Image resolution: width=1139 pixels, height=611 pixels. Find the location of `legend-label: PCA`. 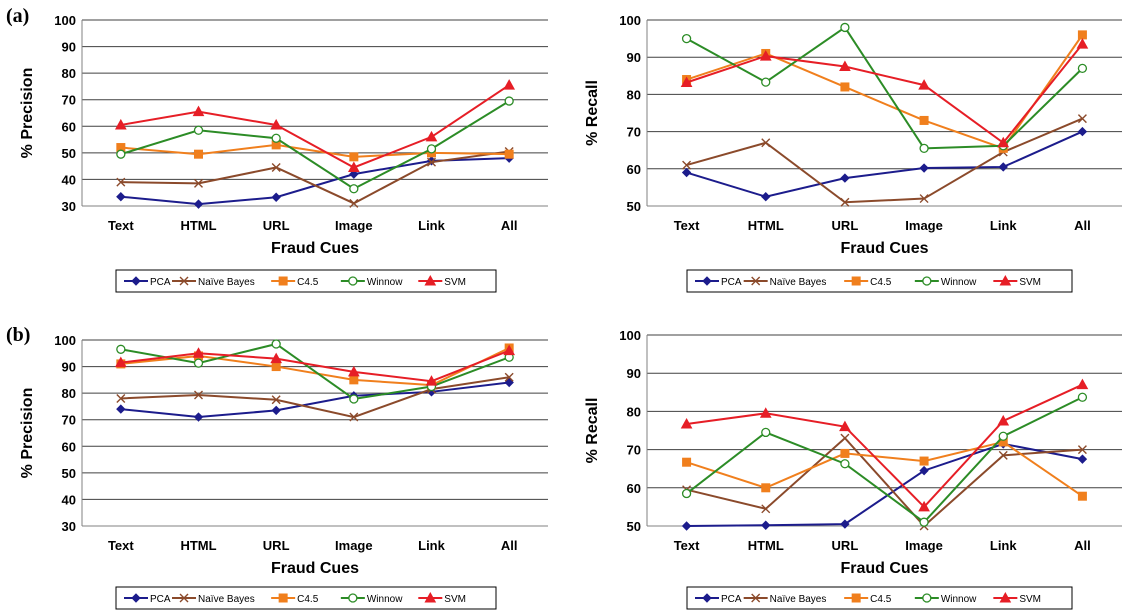

legend-label: PCA is located at coordinates (731, 599).